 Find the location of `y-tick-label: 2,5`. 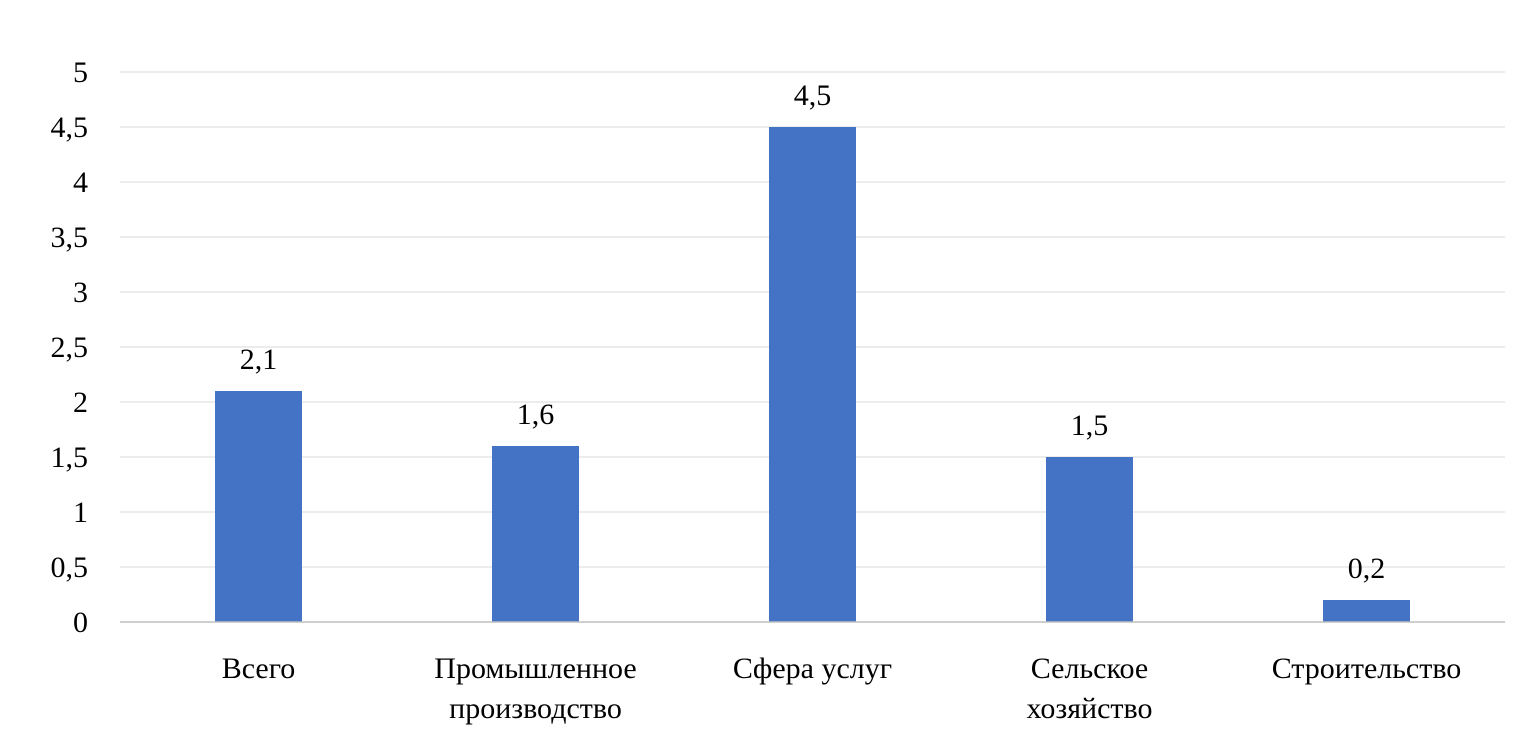

y-tick-label: 2,5 is located at coordinates (70, 347).